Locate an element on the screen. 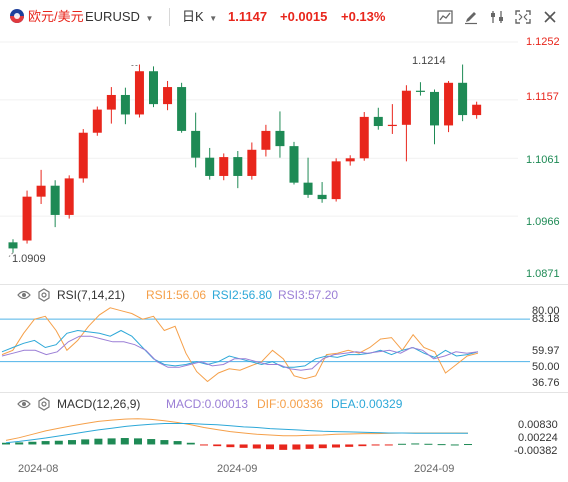 This screenshot has height=482, width=568. high-price-marker: 1.1214 is located at coordinates (429, 61).